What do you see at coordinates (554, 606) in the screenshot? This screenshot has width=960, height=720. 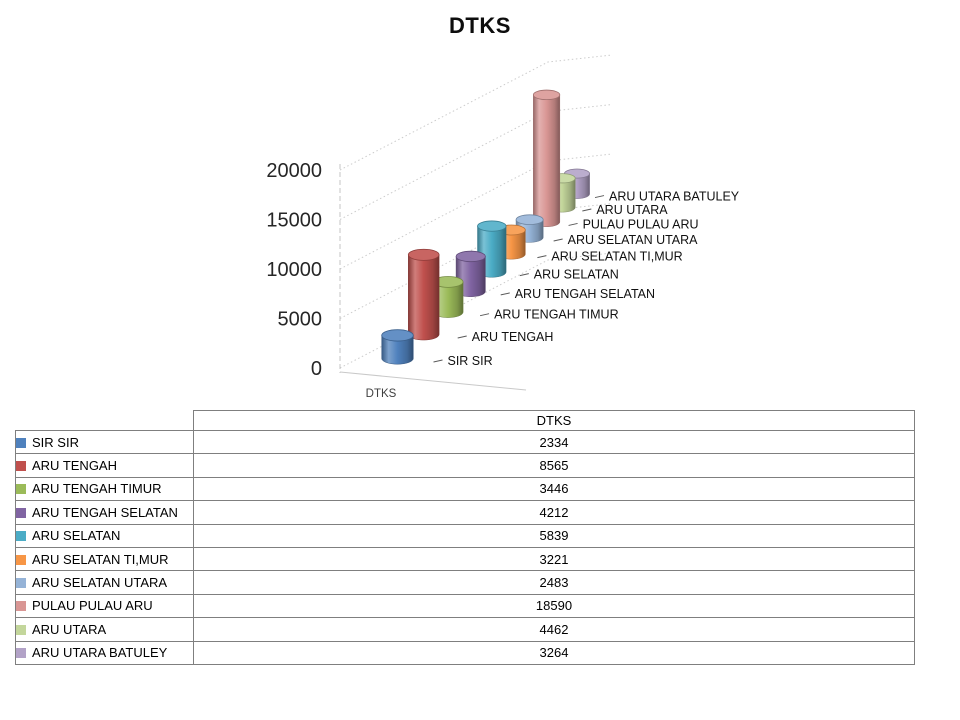 I see `value-cell: 18590` at bounding box center [554, 606].